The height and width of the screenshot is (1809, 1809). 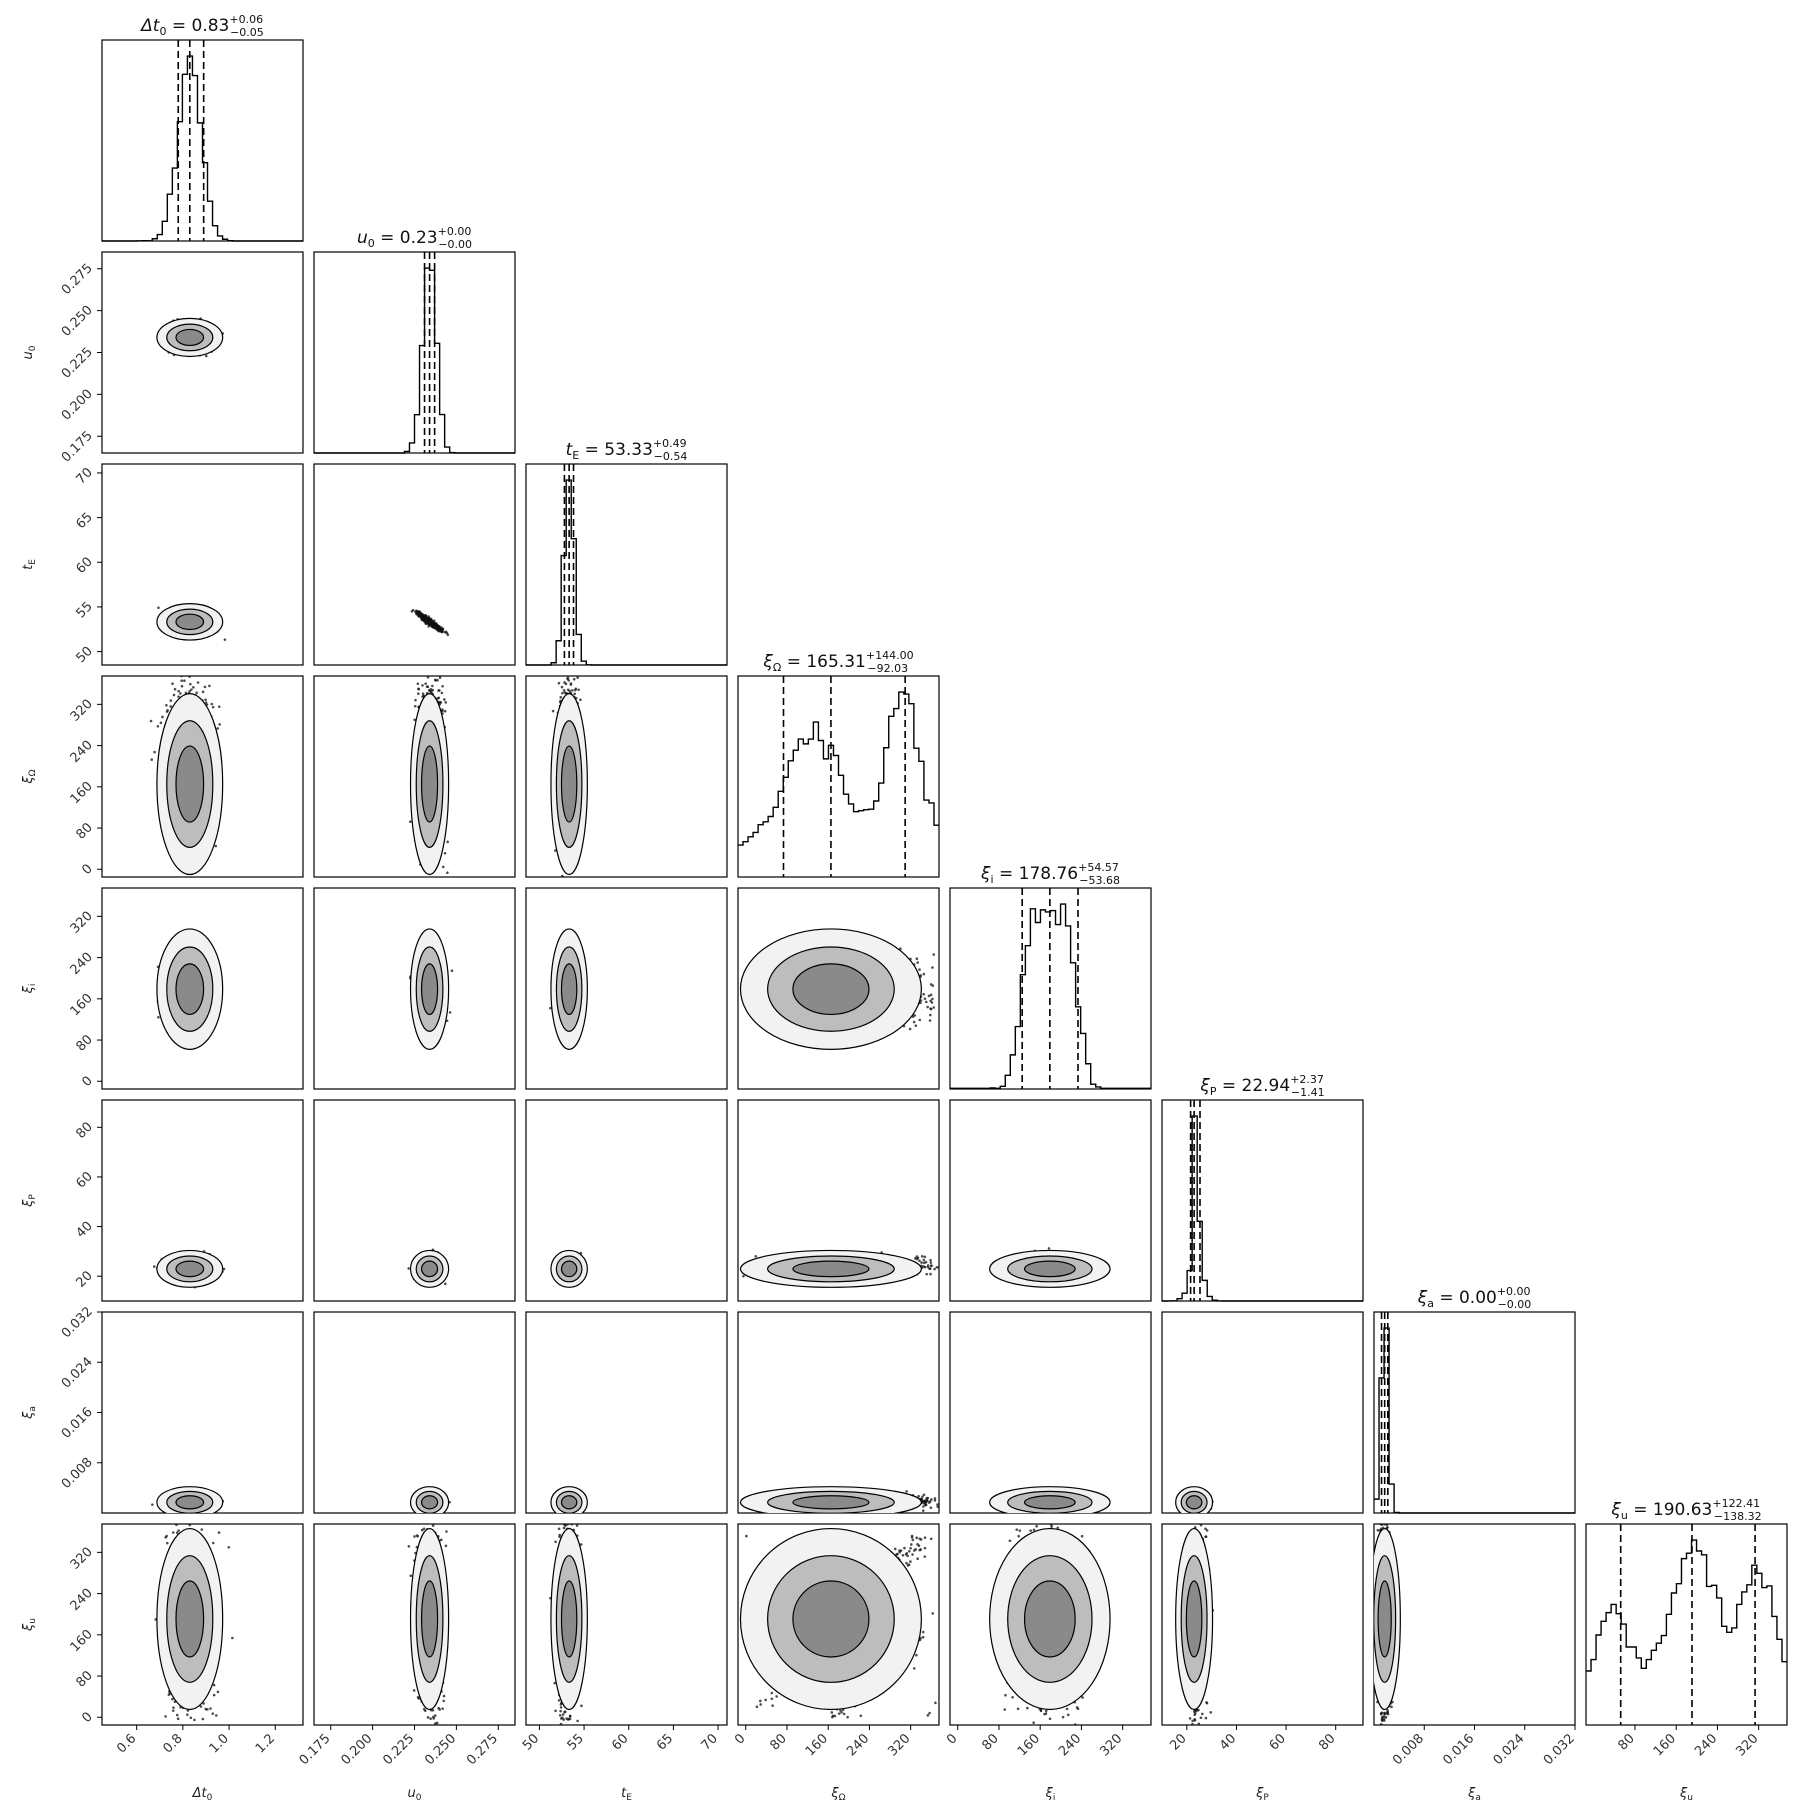 What do you see at coordinates (1050, 996) in the screenshot?
I see `hist-line-xi_i` at bounding box center [1050, 996].